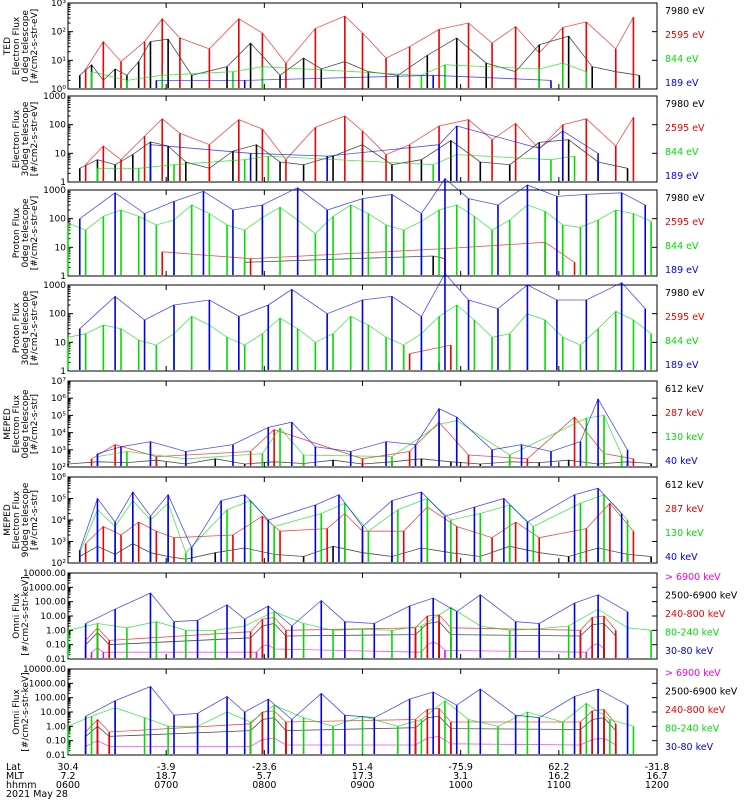 Image resolution: width=750 pixels, height=800 pixels. What do you see at coordinates (430, 357) in the screenshot?
I see `series-2595-ev` at bounding box center [430, 357].